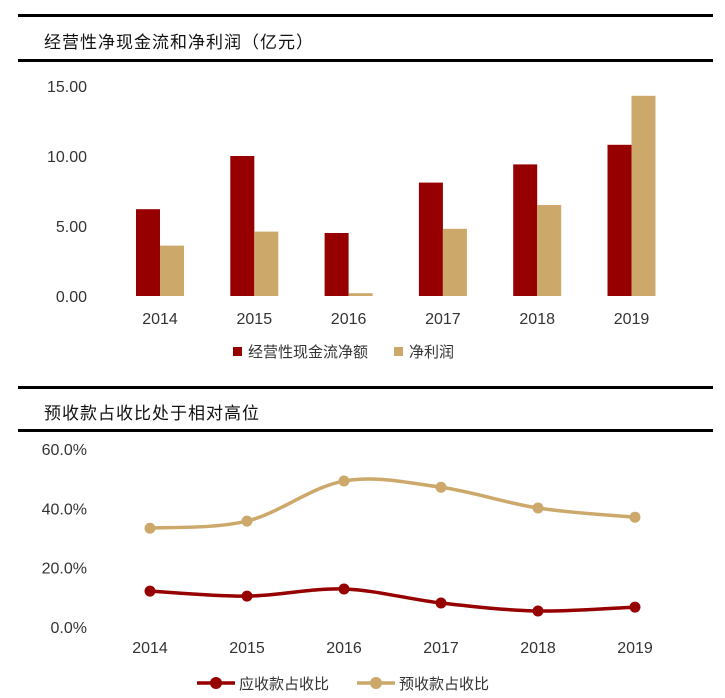 The image size is (725, 698). What do you see at coordinates (284, 684) in the screenshot?
I see `legend-label: 应收款占收比` at bounding box center [284, 684].